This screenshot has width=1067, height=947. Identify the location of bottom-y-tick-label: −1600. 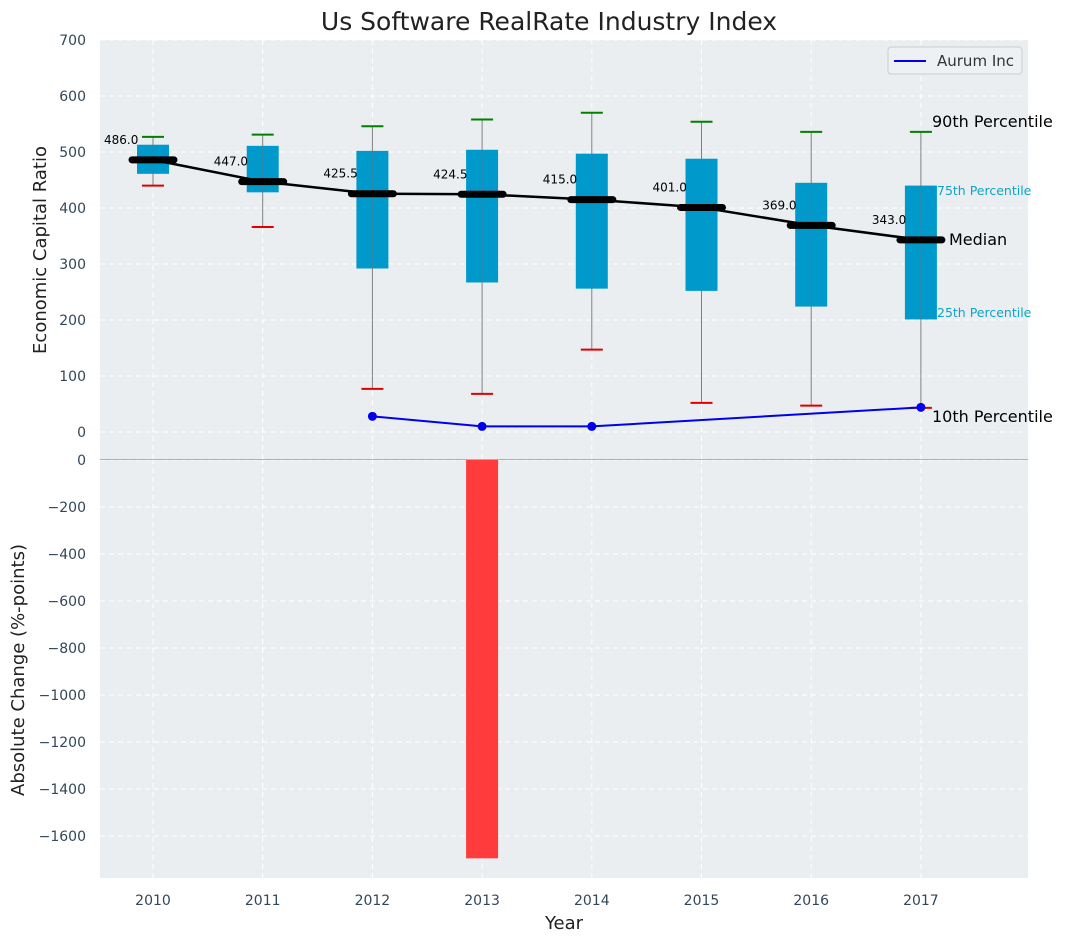
(62, 837).